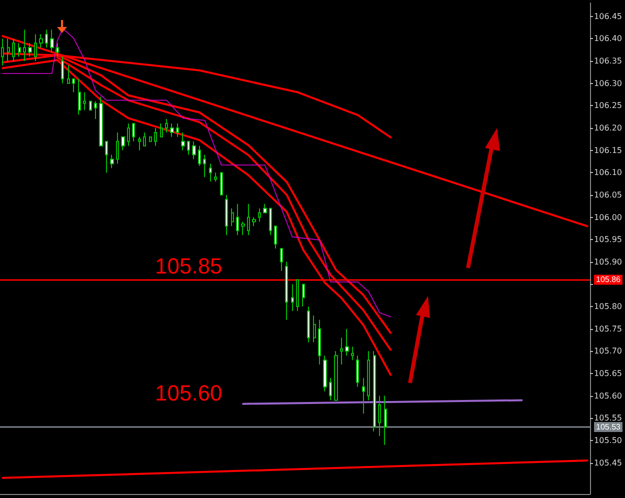 The image size is (625, 498). I want to click on y-tick-label: 106.10, so click(608, 173).